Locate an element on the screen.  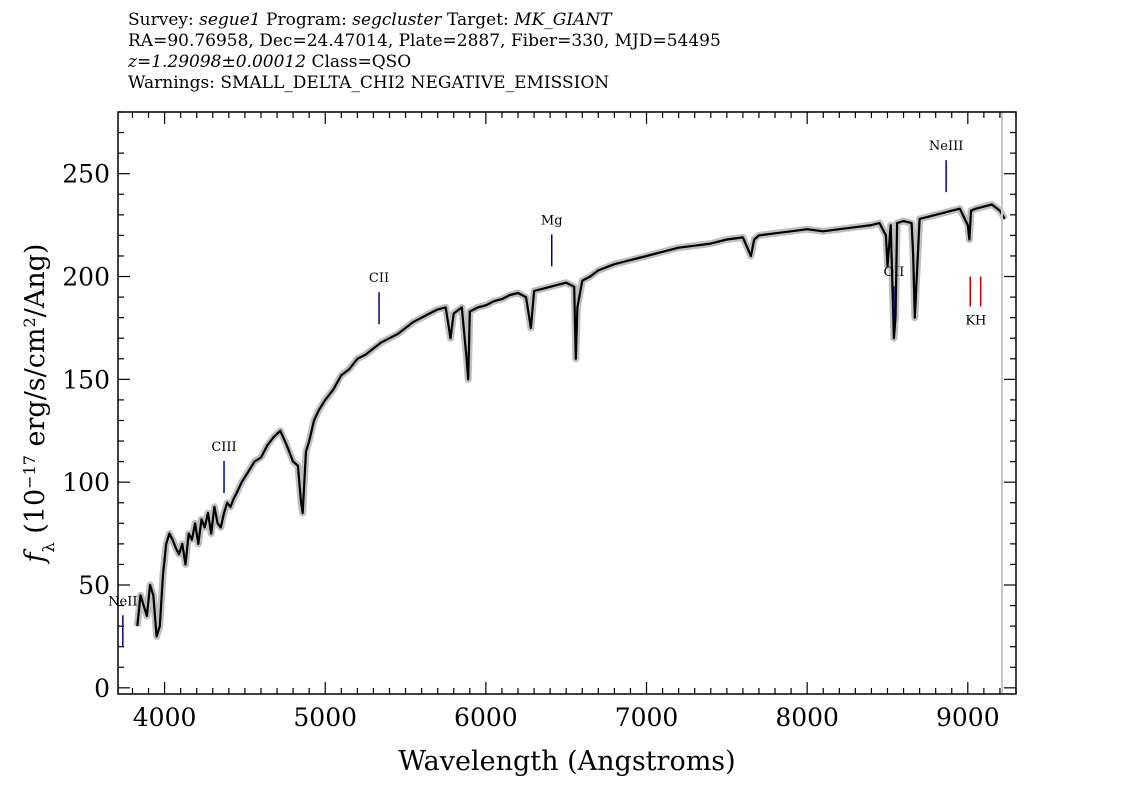
y-tick-label: 100 is located at coordinates (86, 482).